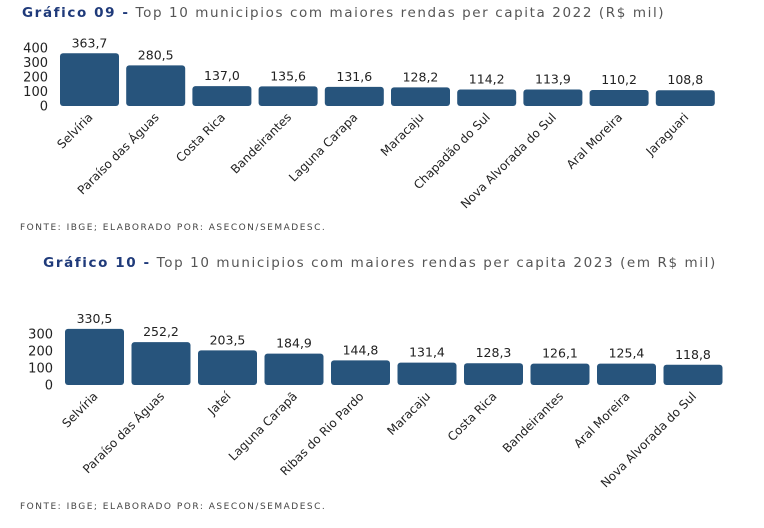 The image size is (764, 528). Describe the element at coordinates (95, 318) in the screenshot. I see `data-label: 330,5` at that location.